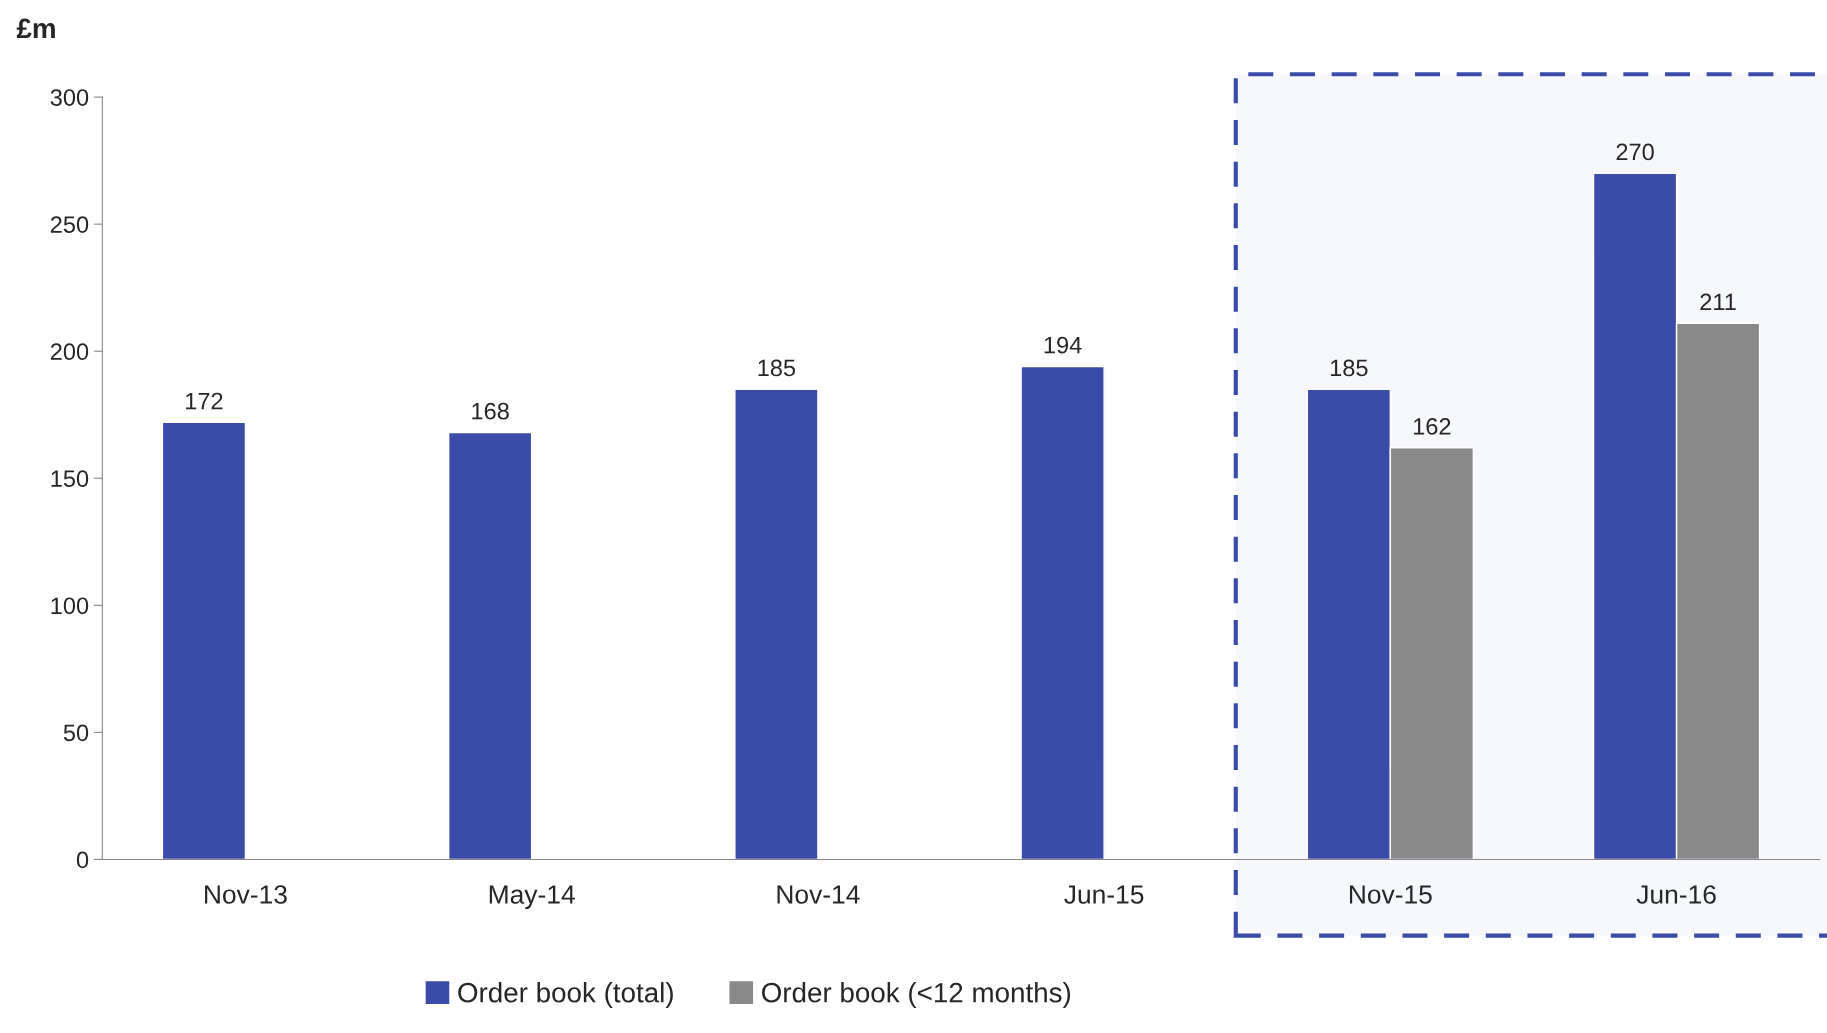  What do you see at coordinates (70, 606) in the screenshot?
I see `y-tick-label: 100` at bounding box center [70, 606].